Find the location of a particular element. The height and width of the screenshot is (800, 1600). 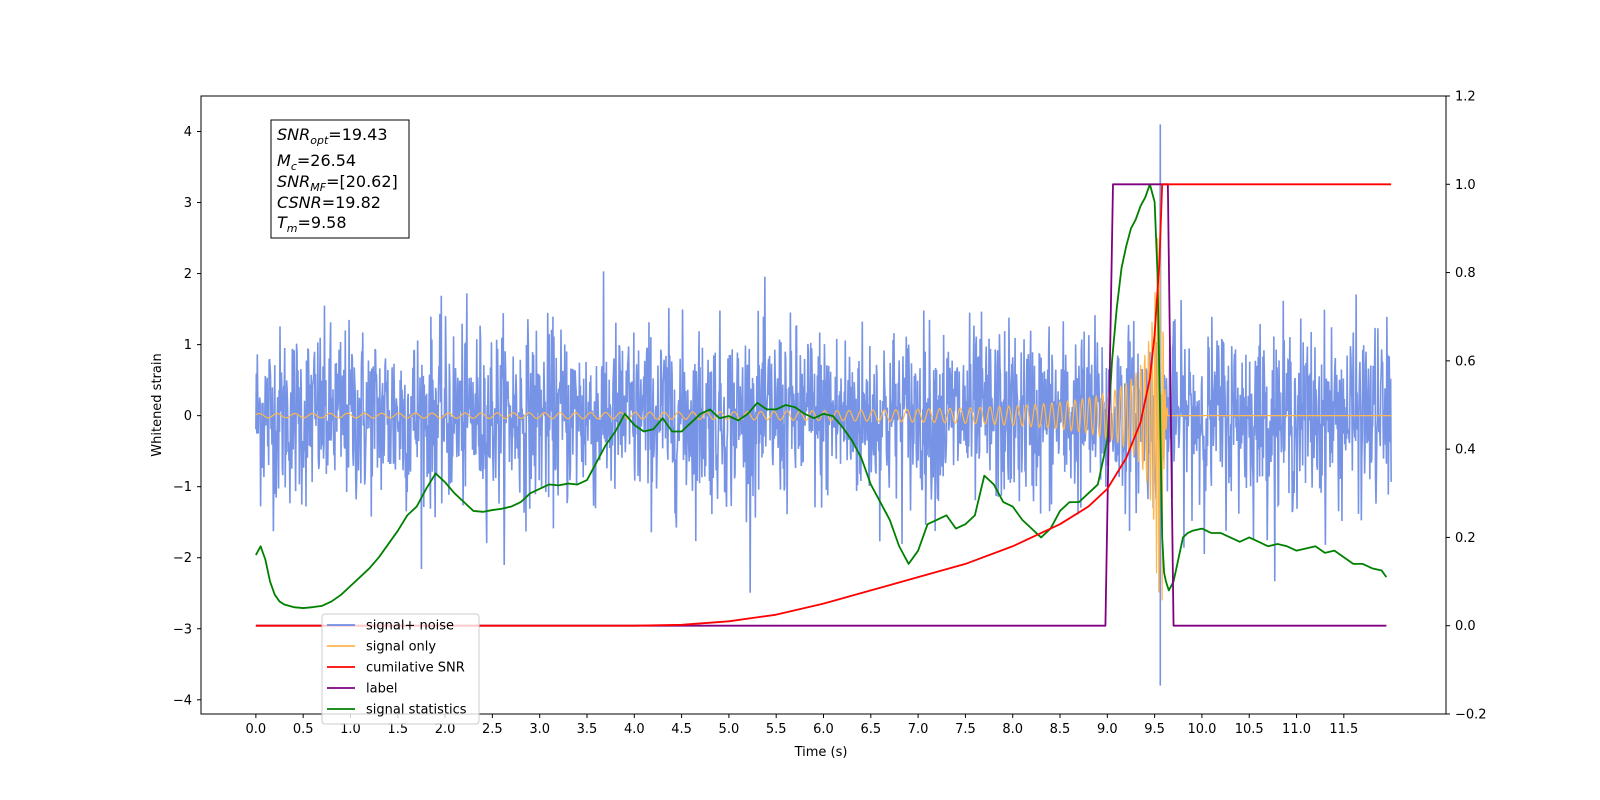

info-line: SNRopt=19.43 is located at coordinates (332, 136).